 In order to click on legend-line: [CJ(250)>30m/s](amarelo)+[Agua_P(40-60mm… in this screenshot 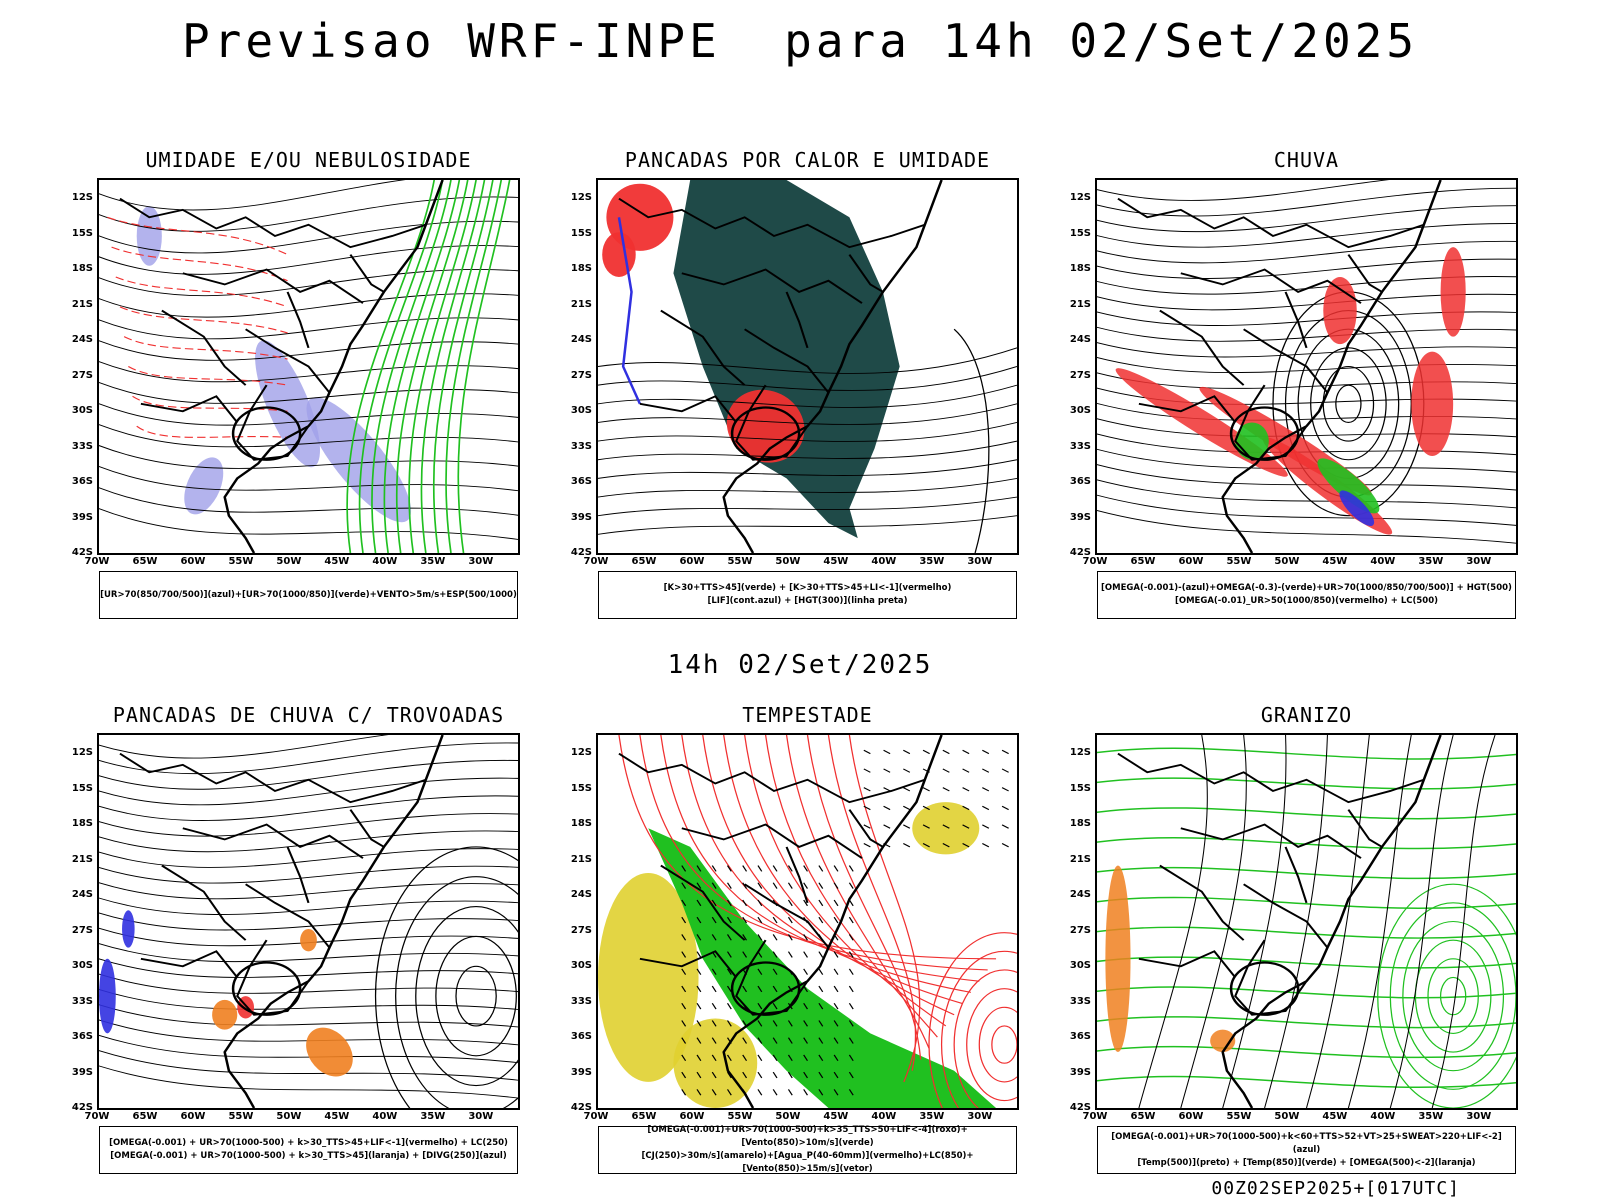, I will do `click(807, 1162)`.